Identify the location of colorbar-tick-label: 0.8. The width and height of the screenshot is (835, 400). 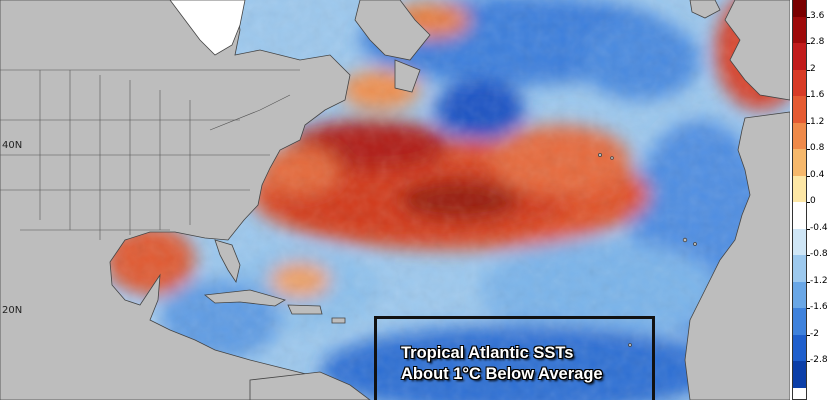
(817, 148).